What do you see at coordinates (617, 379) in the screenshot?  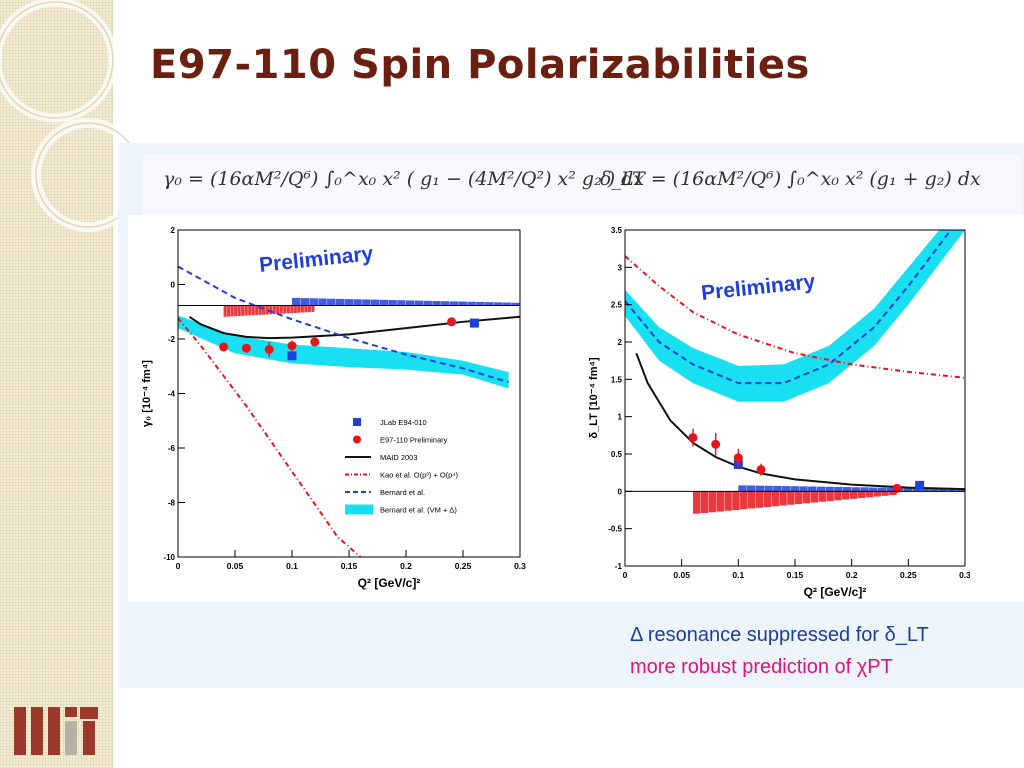 I see `y-tick-label: 1.5` at bounding box center [617, 379].